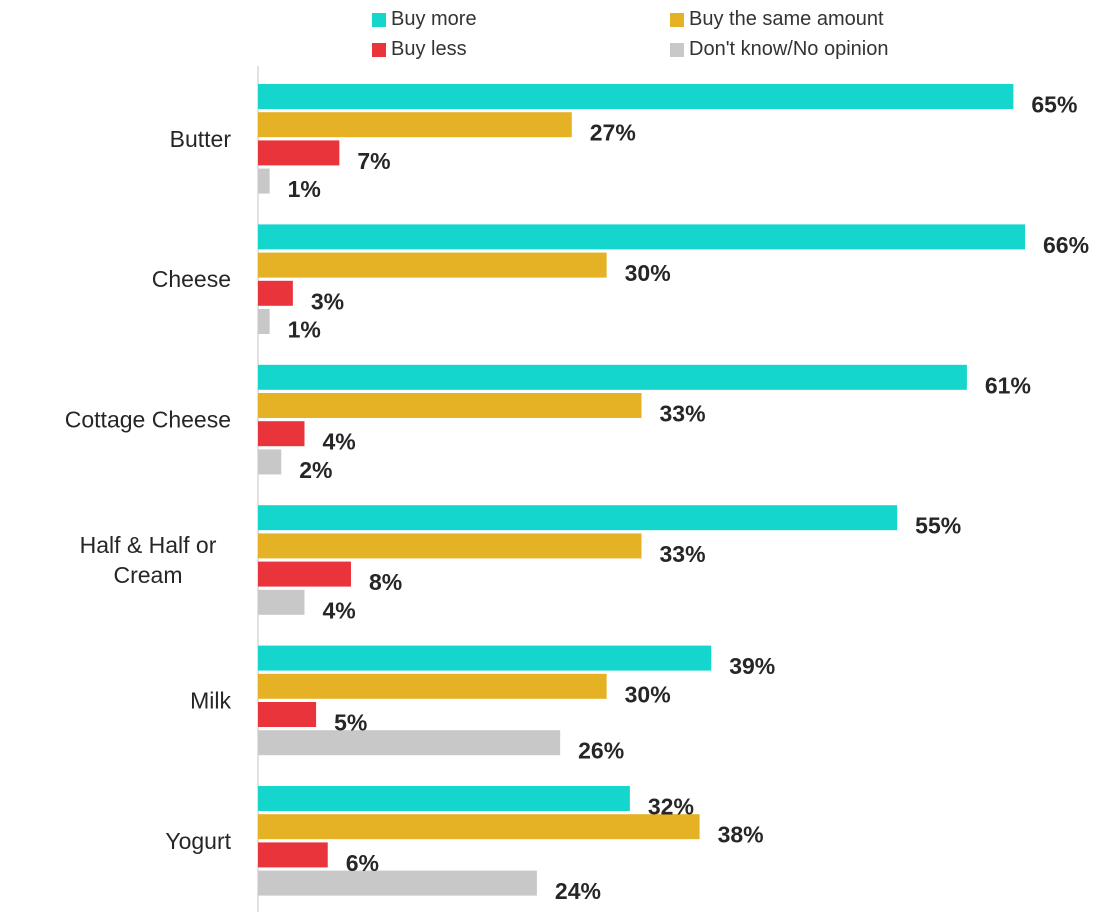  Describe the element at coordinates (434, 19) in the screenshot. I see `legend-label-buy-more: Buy more` at that location.